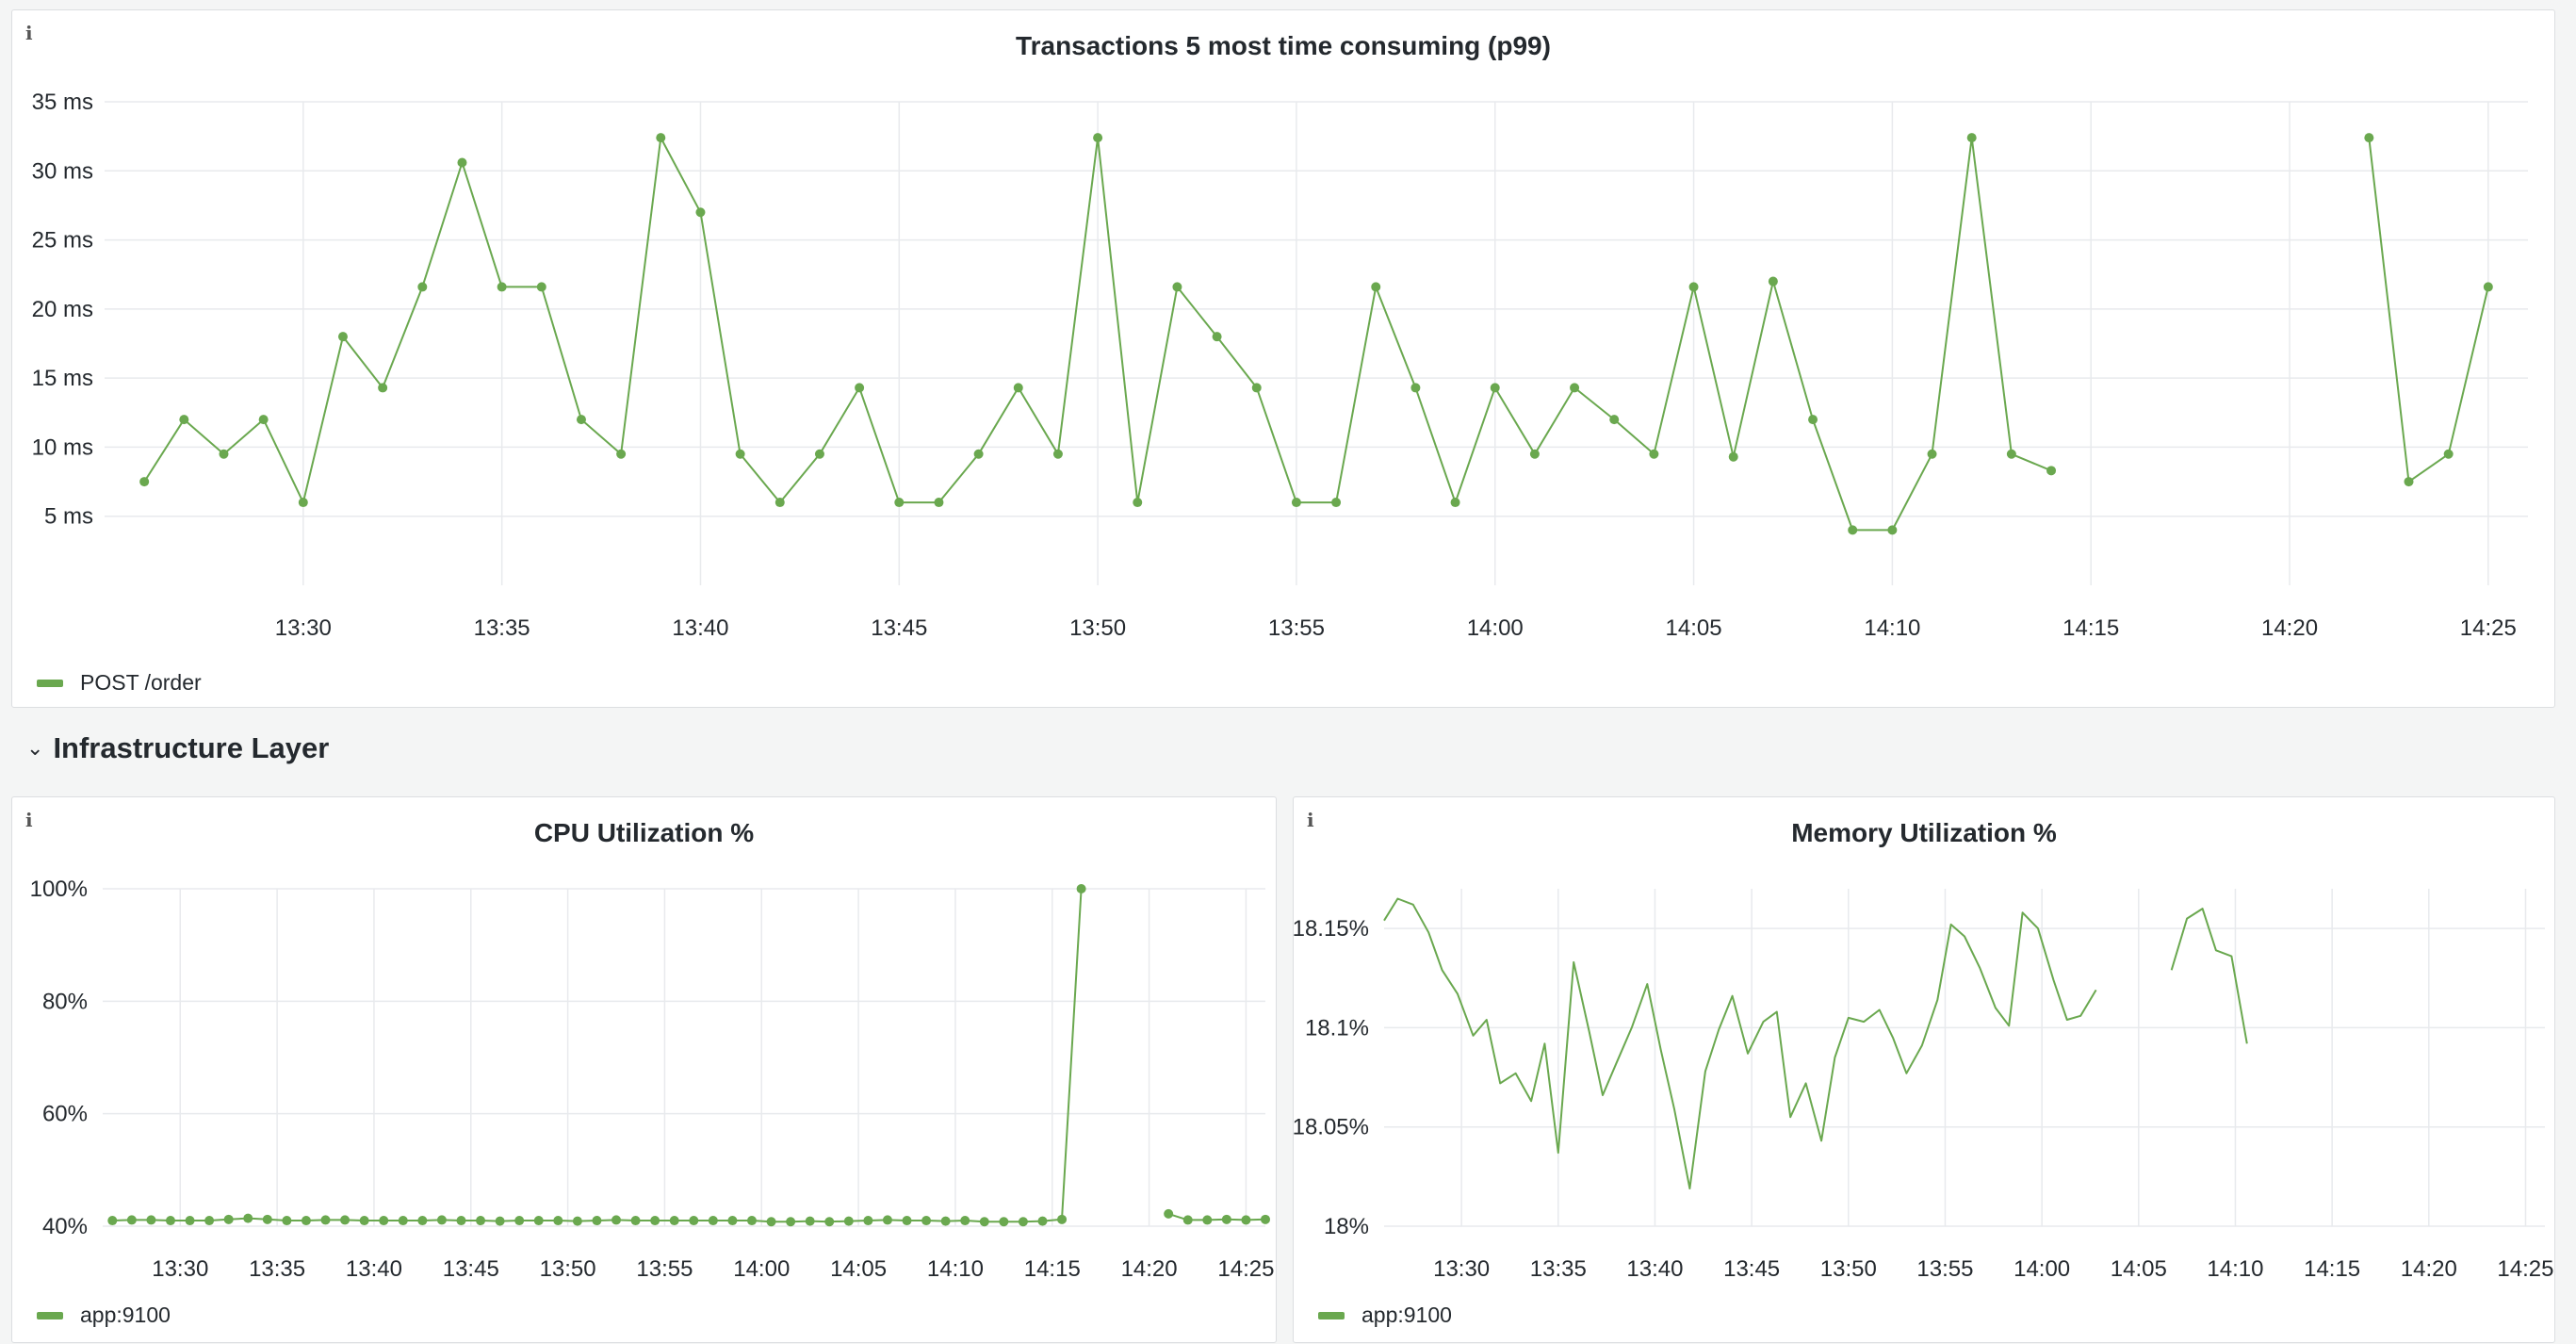 This screenshot has height=1344, width=2576. I want to click on y-tick-label: 10 ms, so click(62, 447).